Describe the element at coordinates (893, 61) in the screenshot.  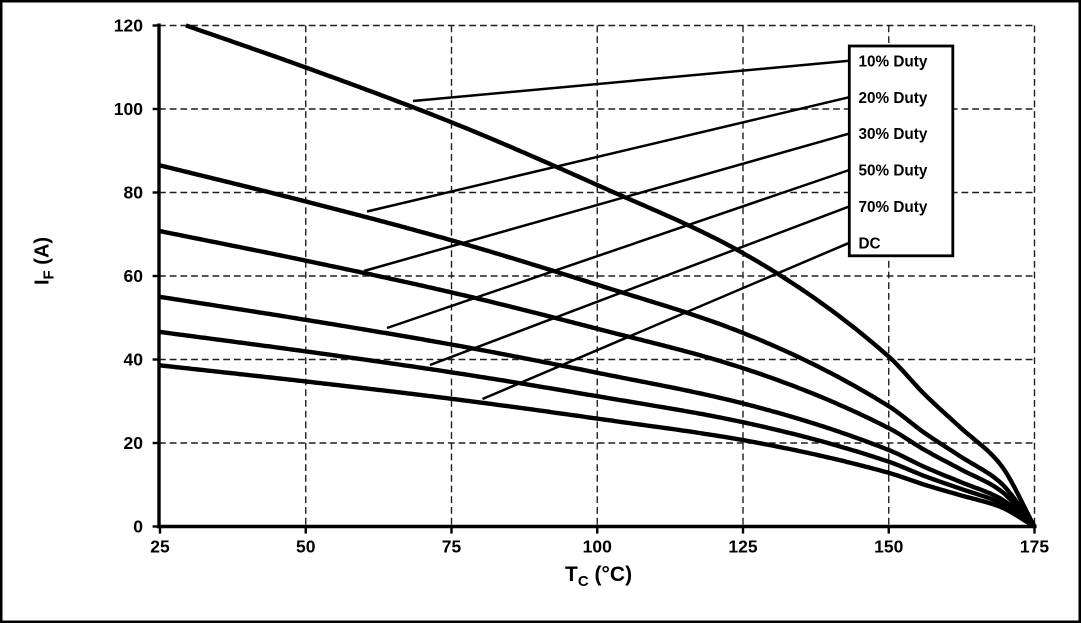
I see `svg-text: 10% Duty` at that location.